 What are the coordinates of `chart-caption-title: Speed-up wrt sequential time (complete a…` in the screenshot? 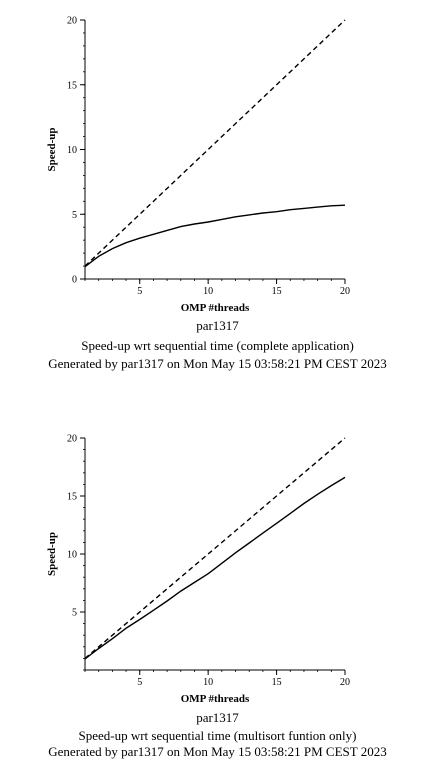 It's located at (217, 345).